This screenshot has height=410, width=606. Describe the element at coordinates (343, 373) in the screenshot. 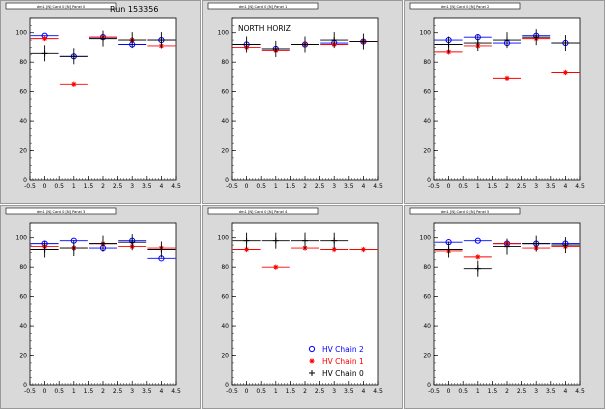

I see `legend-label: HV Chain 0` at that location.